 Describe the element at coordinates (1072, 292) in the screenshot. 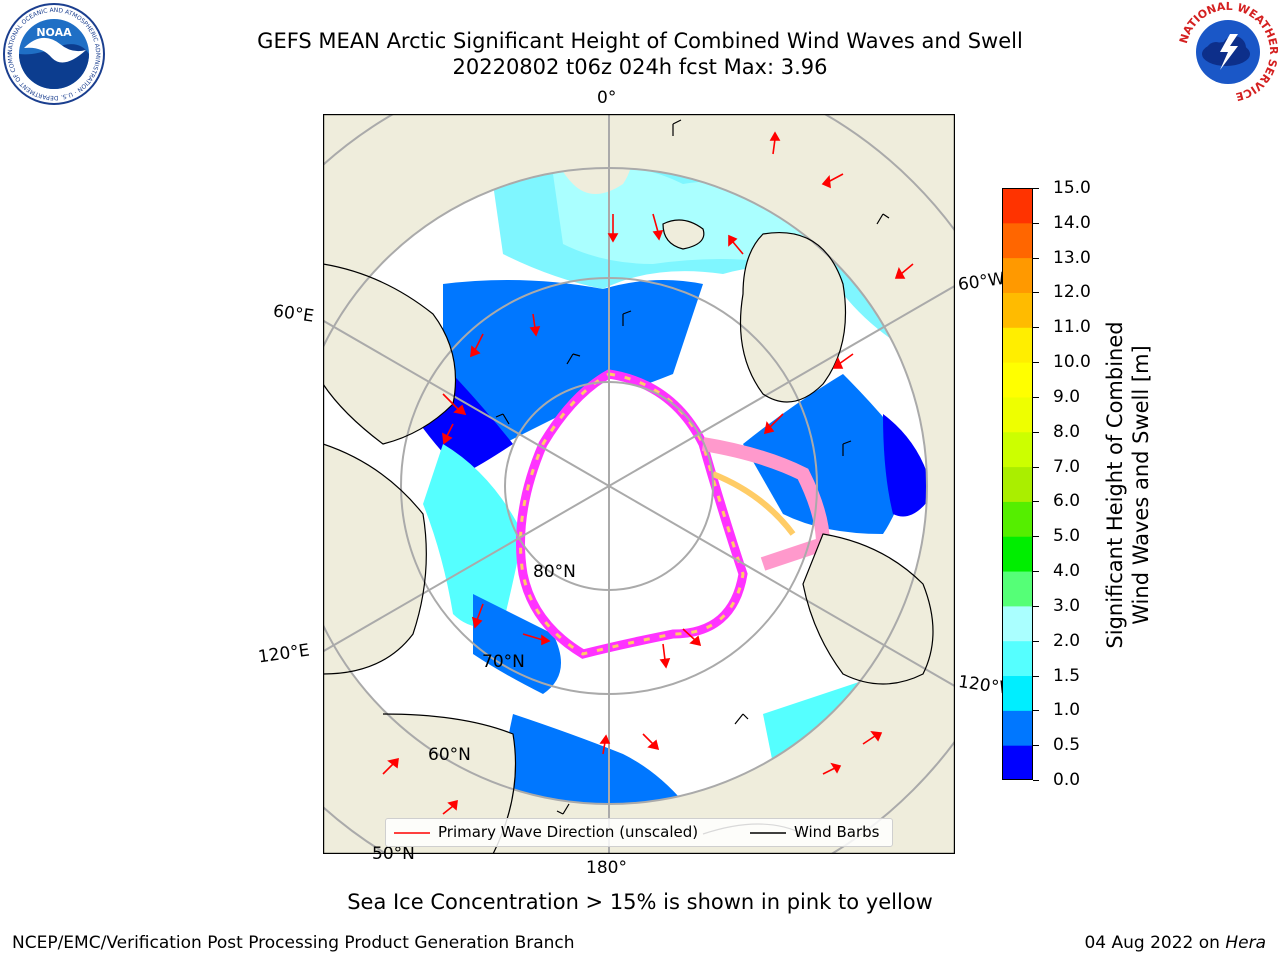

I see `colorbar-tick-label: 12.0` at that location.